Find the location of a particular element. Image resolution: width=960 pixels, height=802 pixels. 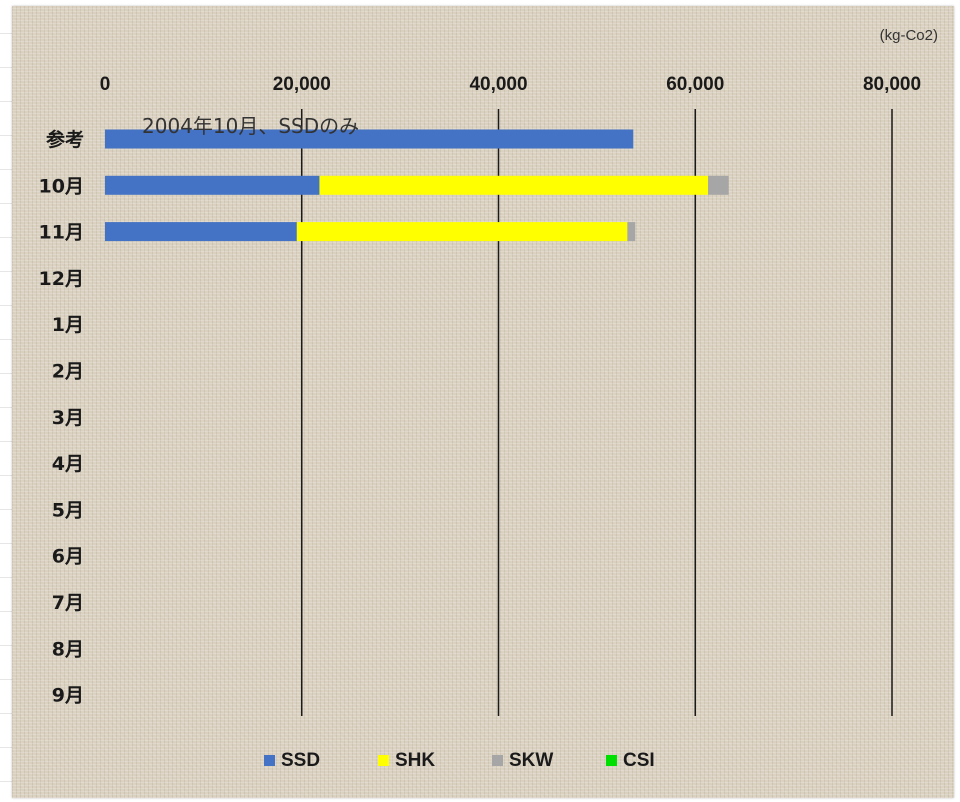

category-label: 4月 is located at coordinates (68, 464).